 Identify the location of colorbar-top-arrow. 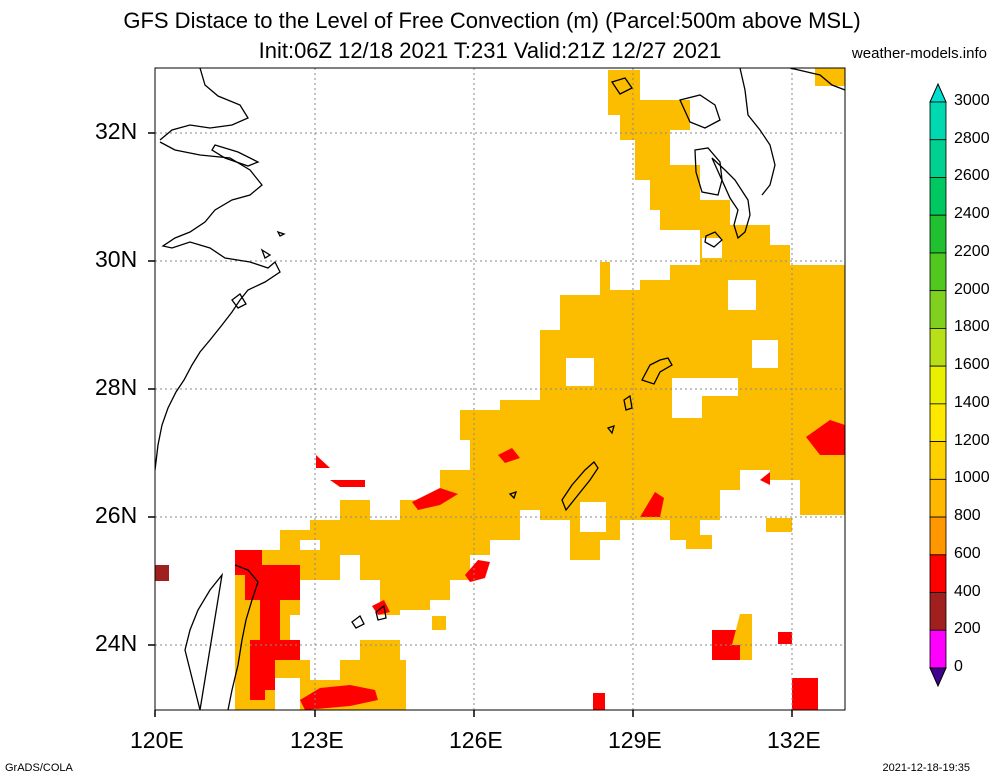
(938, 92).